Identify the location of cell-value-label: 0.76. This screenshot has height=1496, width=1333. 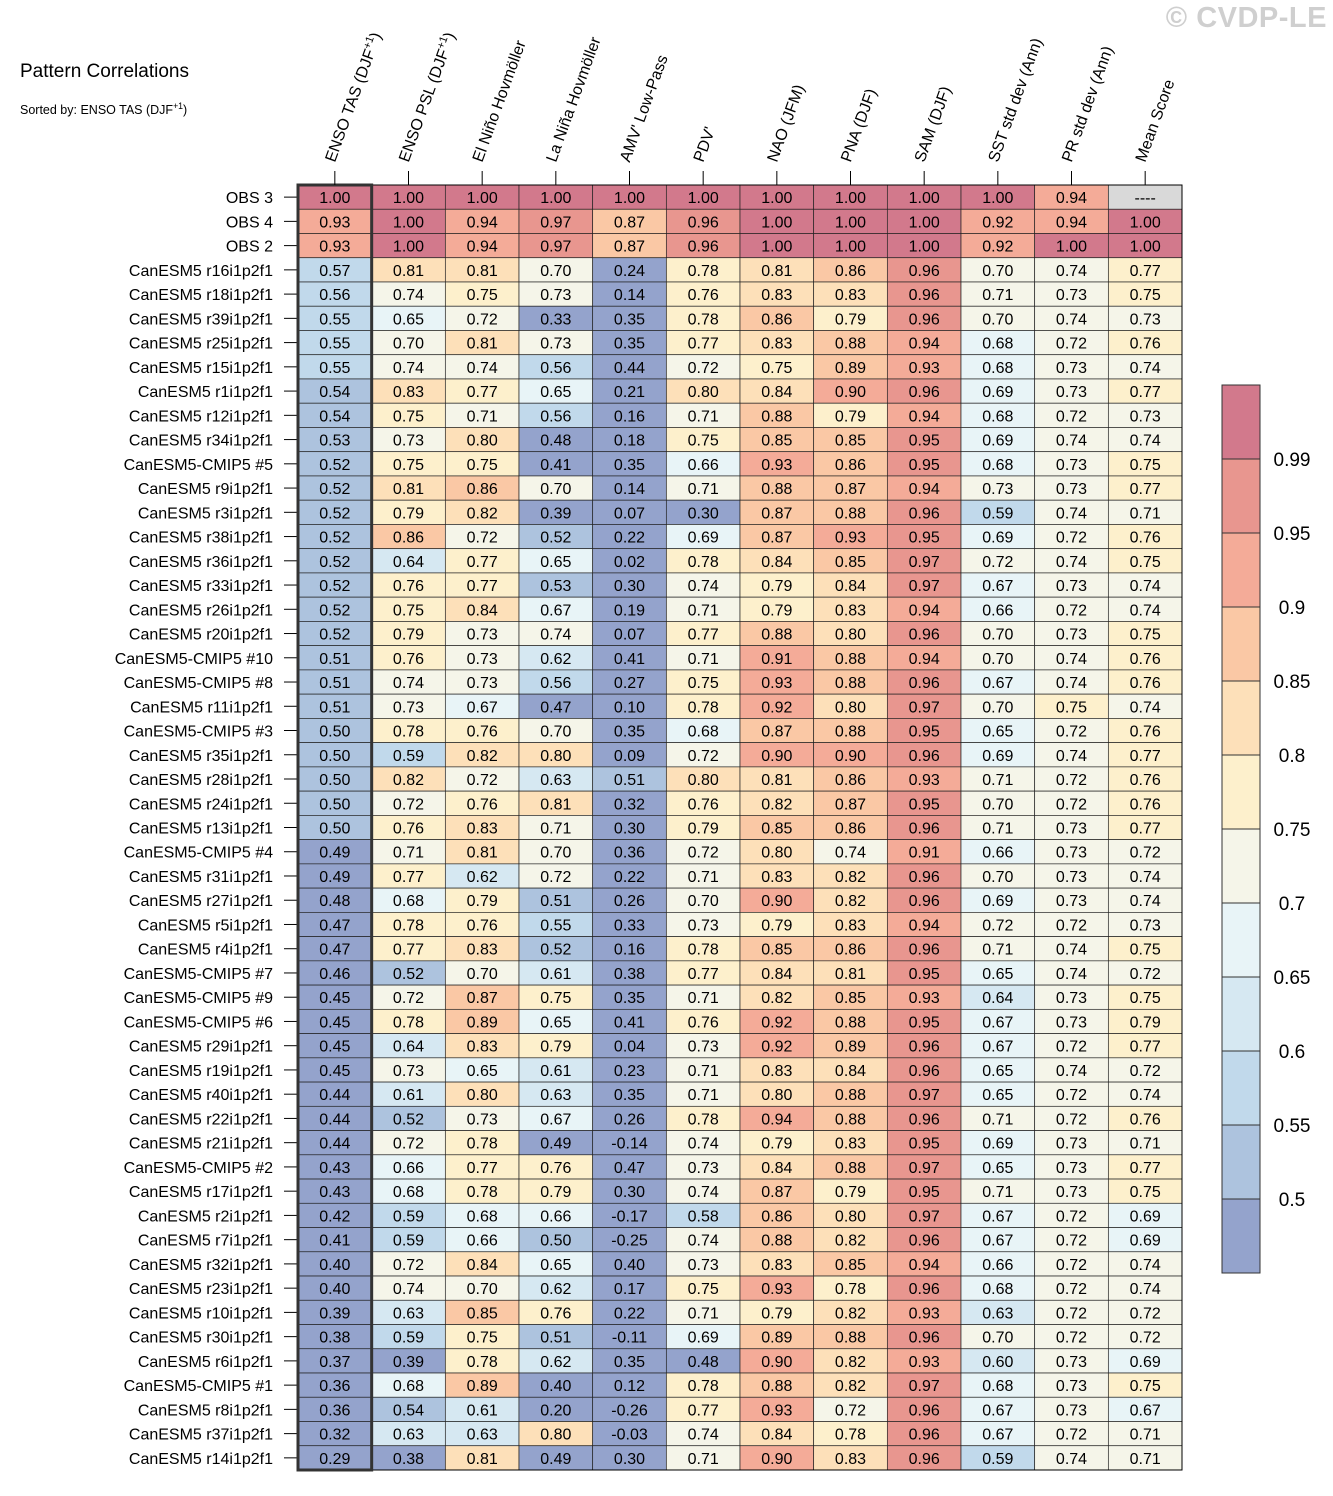
(703, 804).